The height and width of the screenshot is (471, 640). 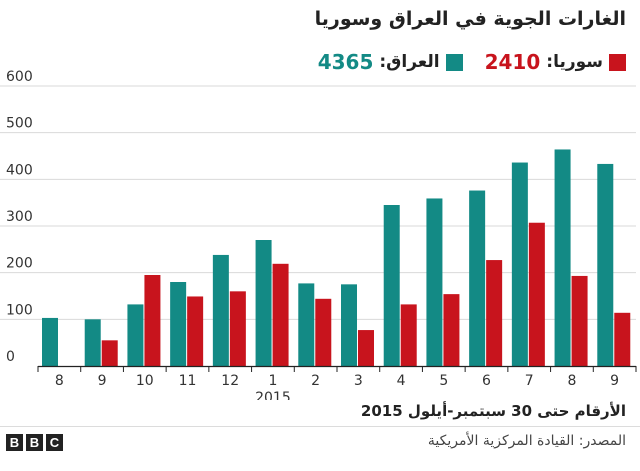 What do you see at coordinates (486, 381) in the screenshot?
I see `x-tick-label: 6` at bounding box center [486, 381].